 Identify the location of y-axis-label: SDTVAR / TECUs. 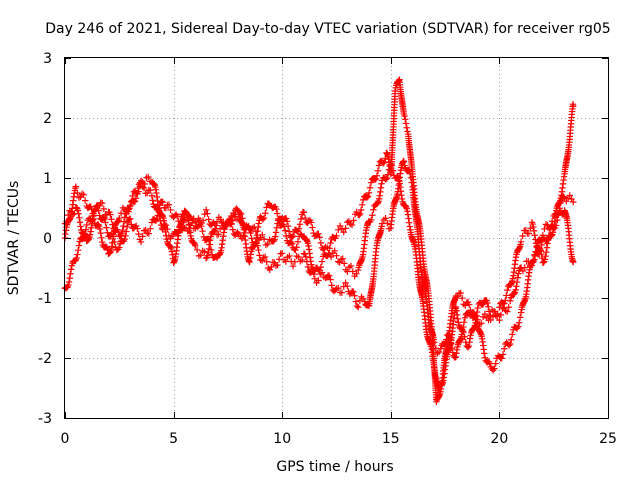
(14, 238).